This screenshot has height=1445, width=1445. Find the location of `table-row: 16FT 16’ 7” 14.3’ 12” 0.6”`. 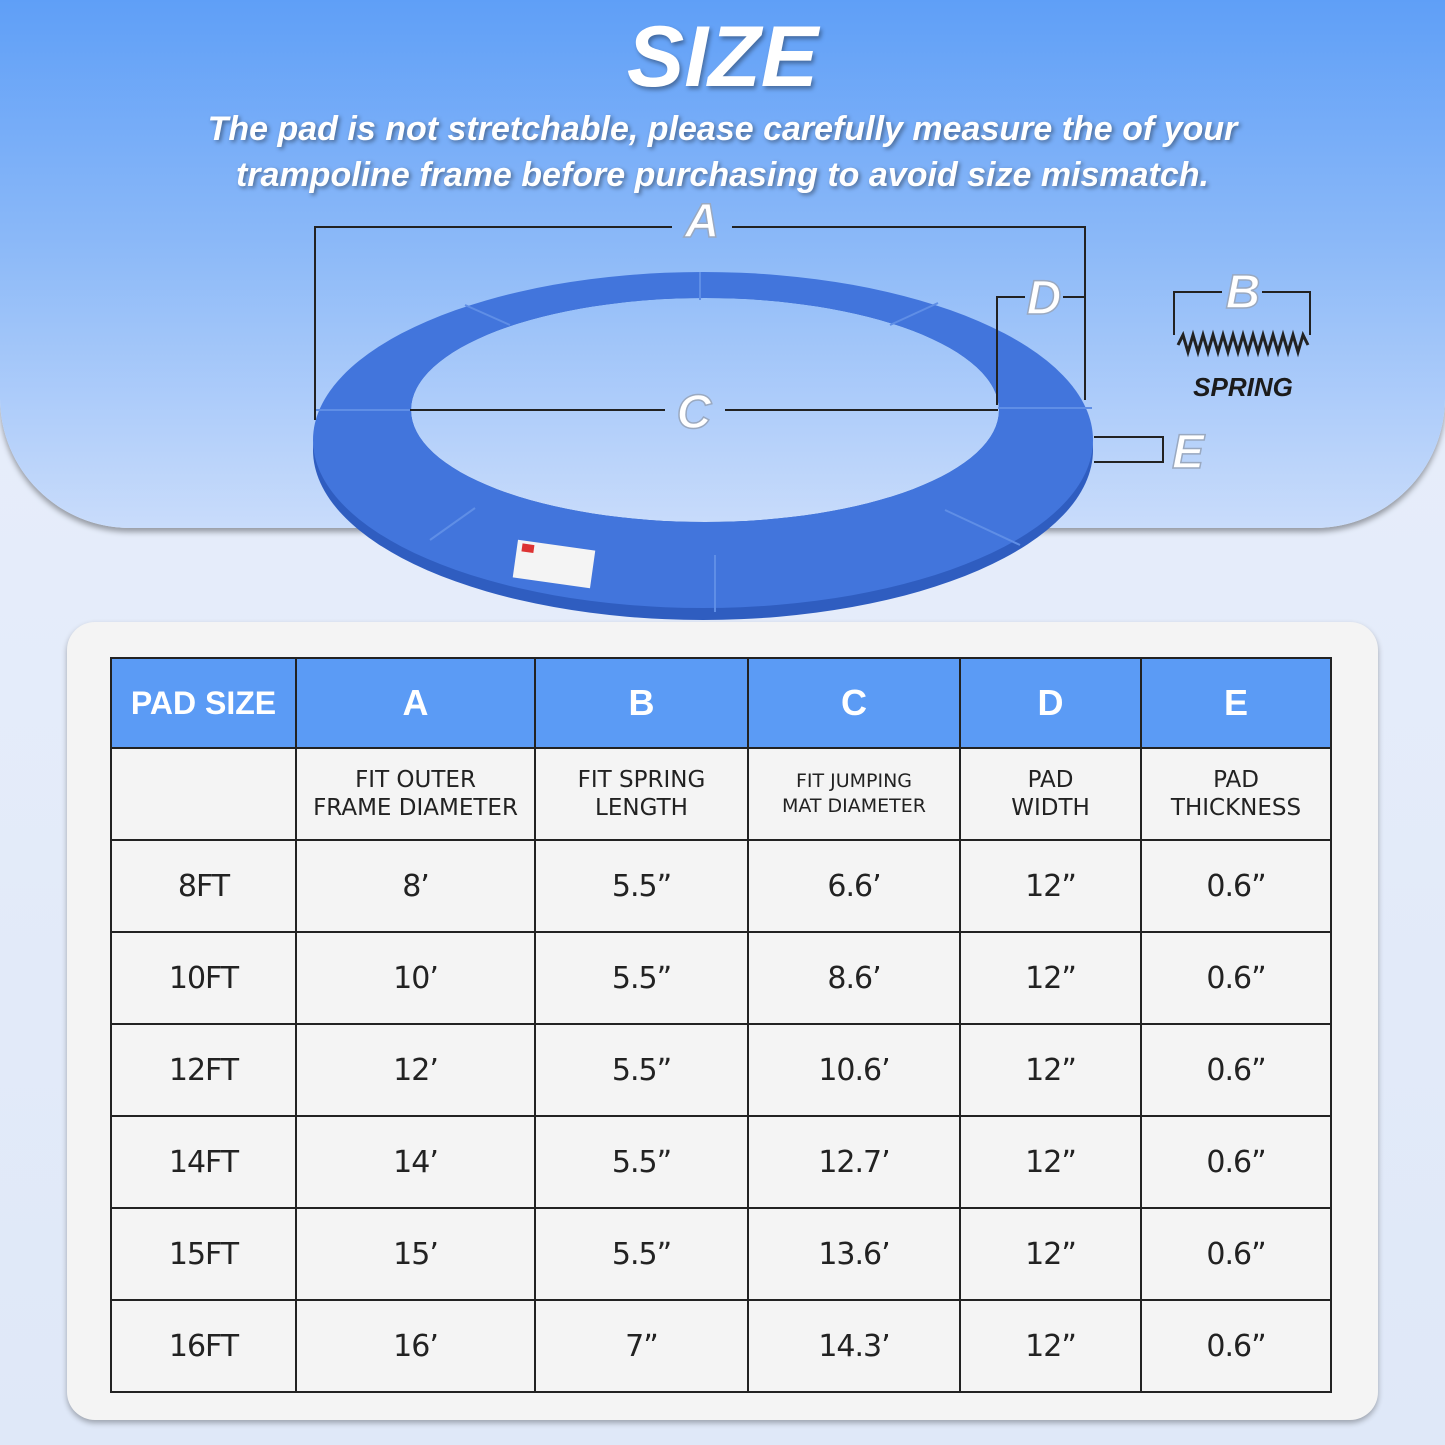

table-row: 16FT 16’ 7” 14.3’ 12” 0.6” is located at coordinates (721, 1346).